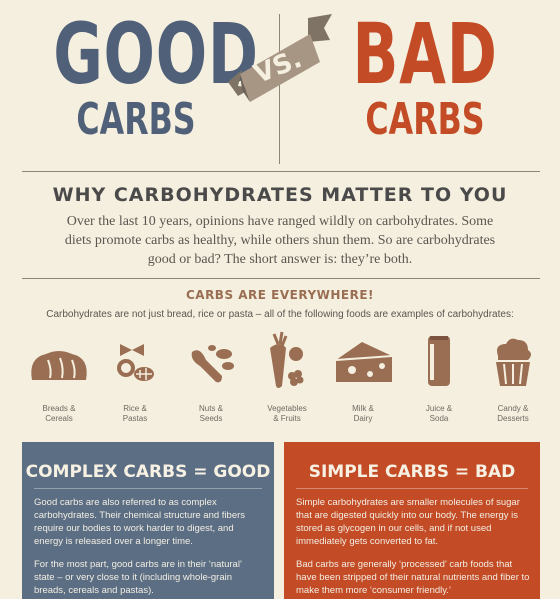  I want to click on food-label-line2: Desserts, so click(513, 418).